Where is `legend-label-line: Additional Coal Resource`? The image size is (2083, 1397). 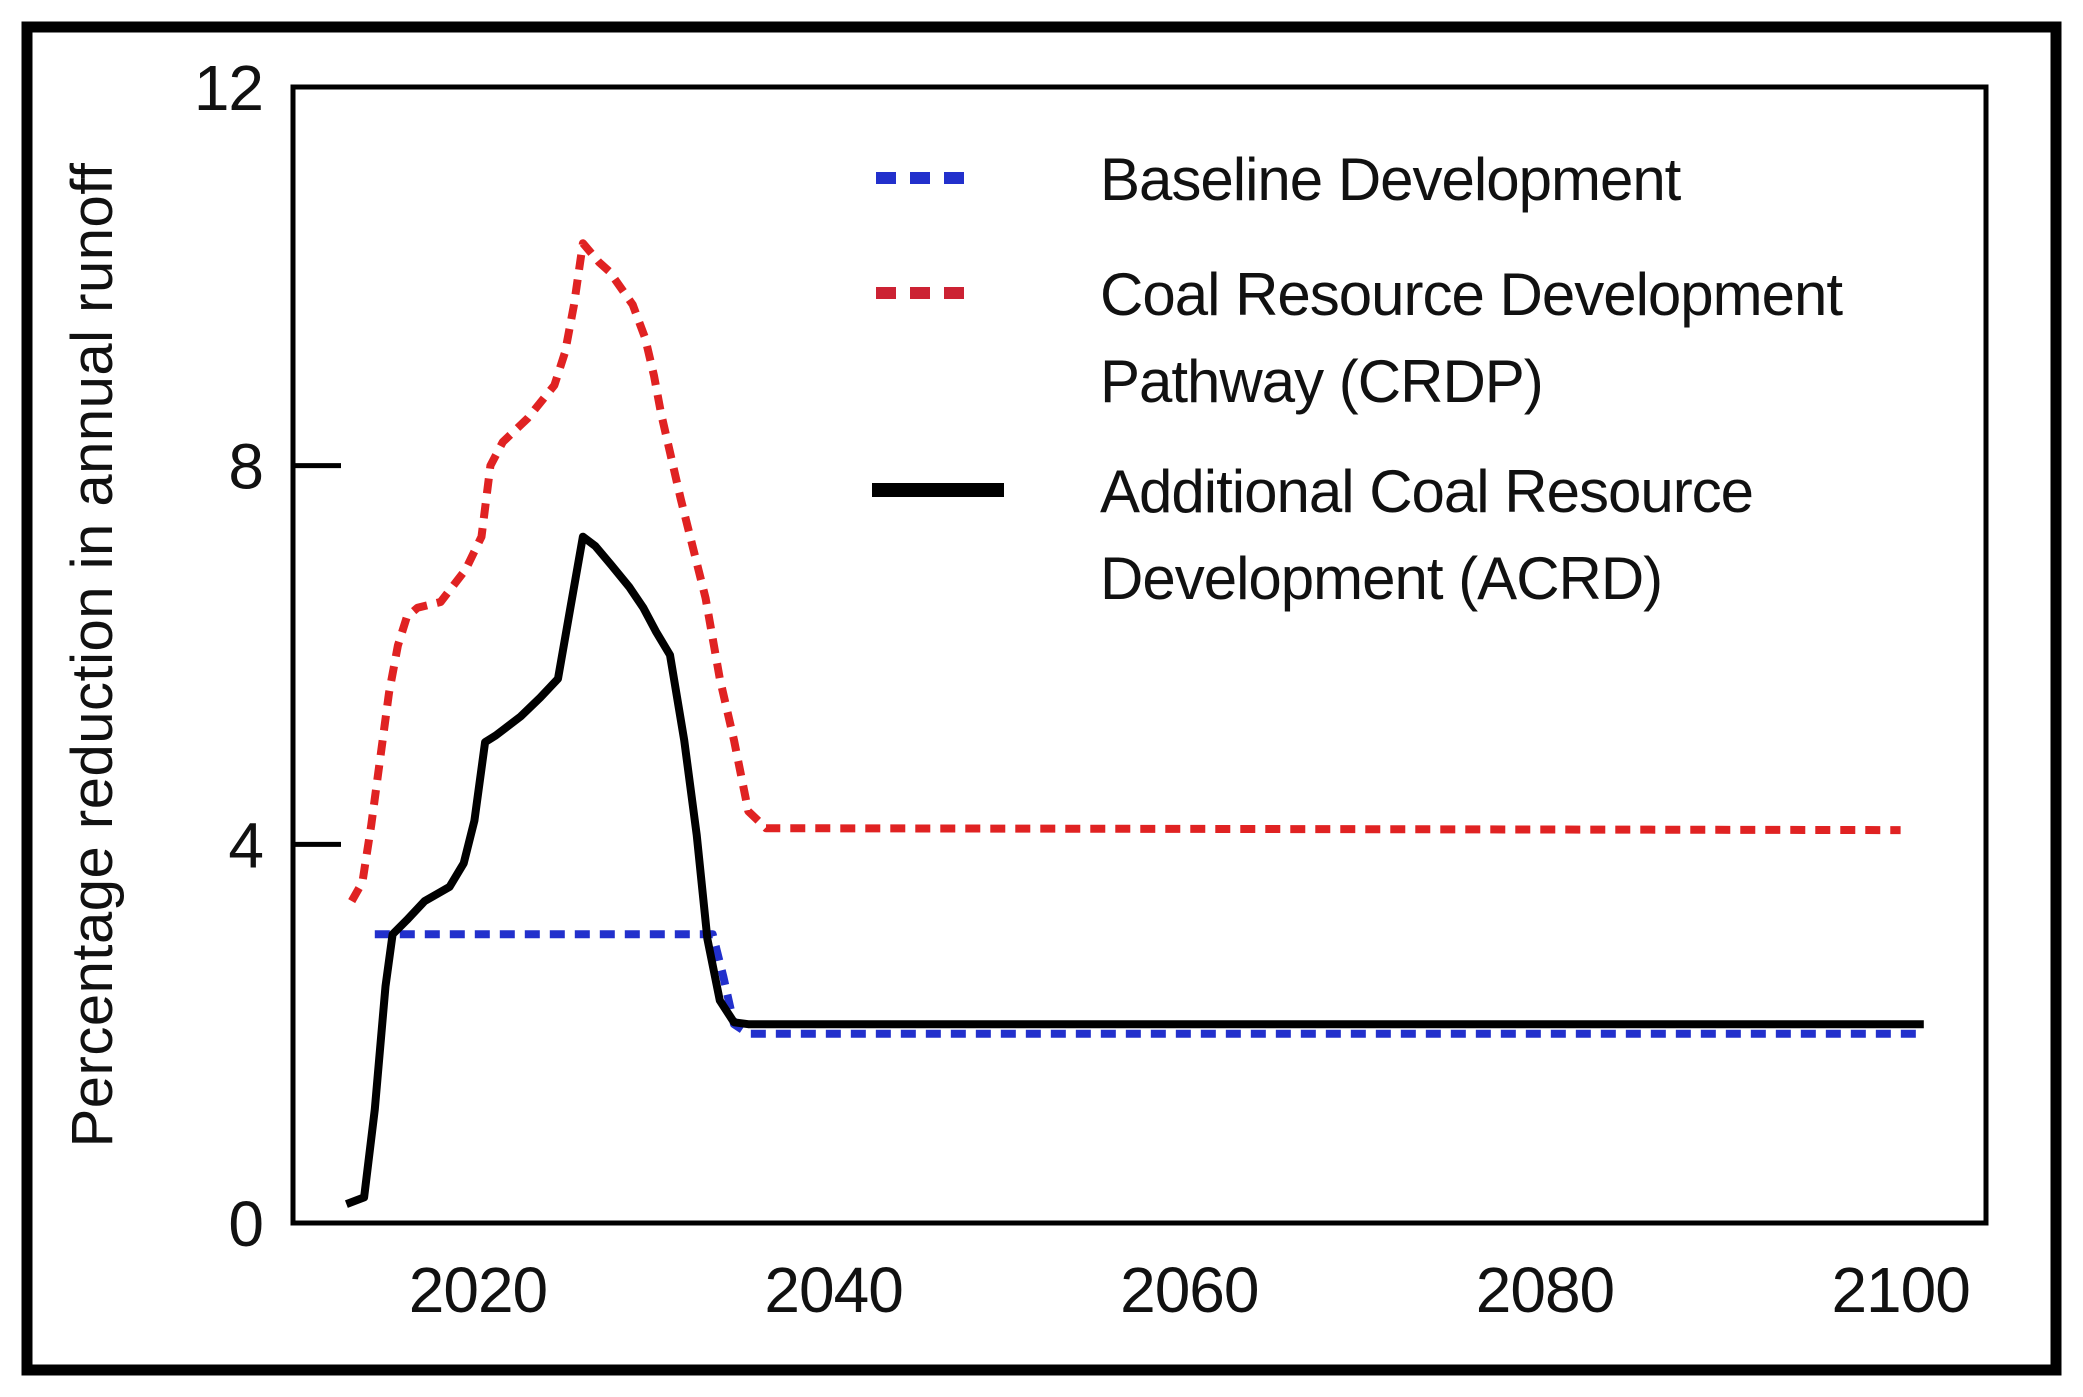
legend-label-line: Additional Coal Resource is located at coordinates (1426, 491).